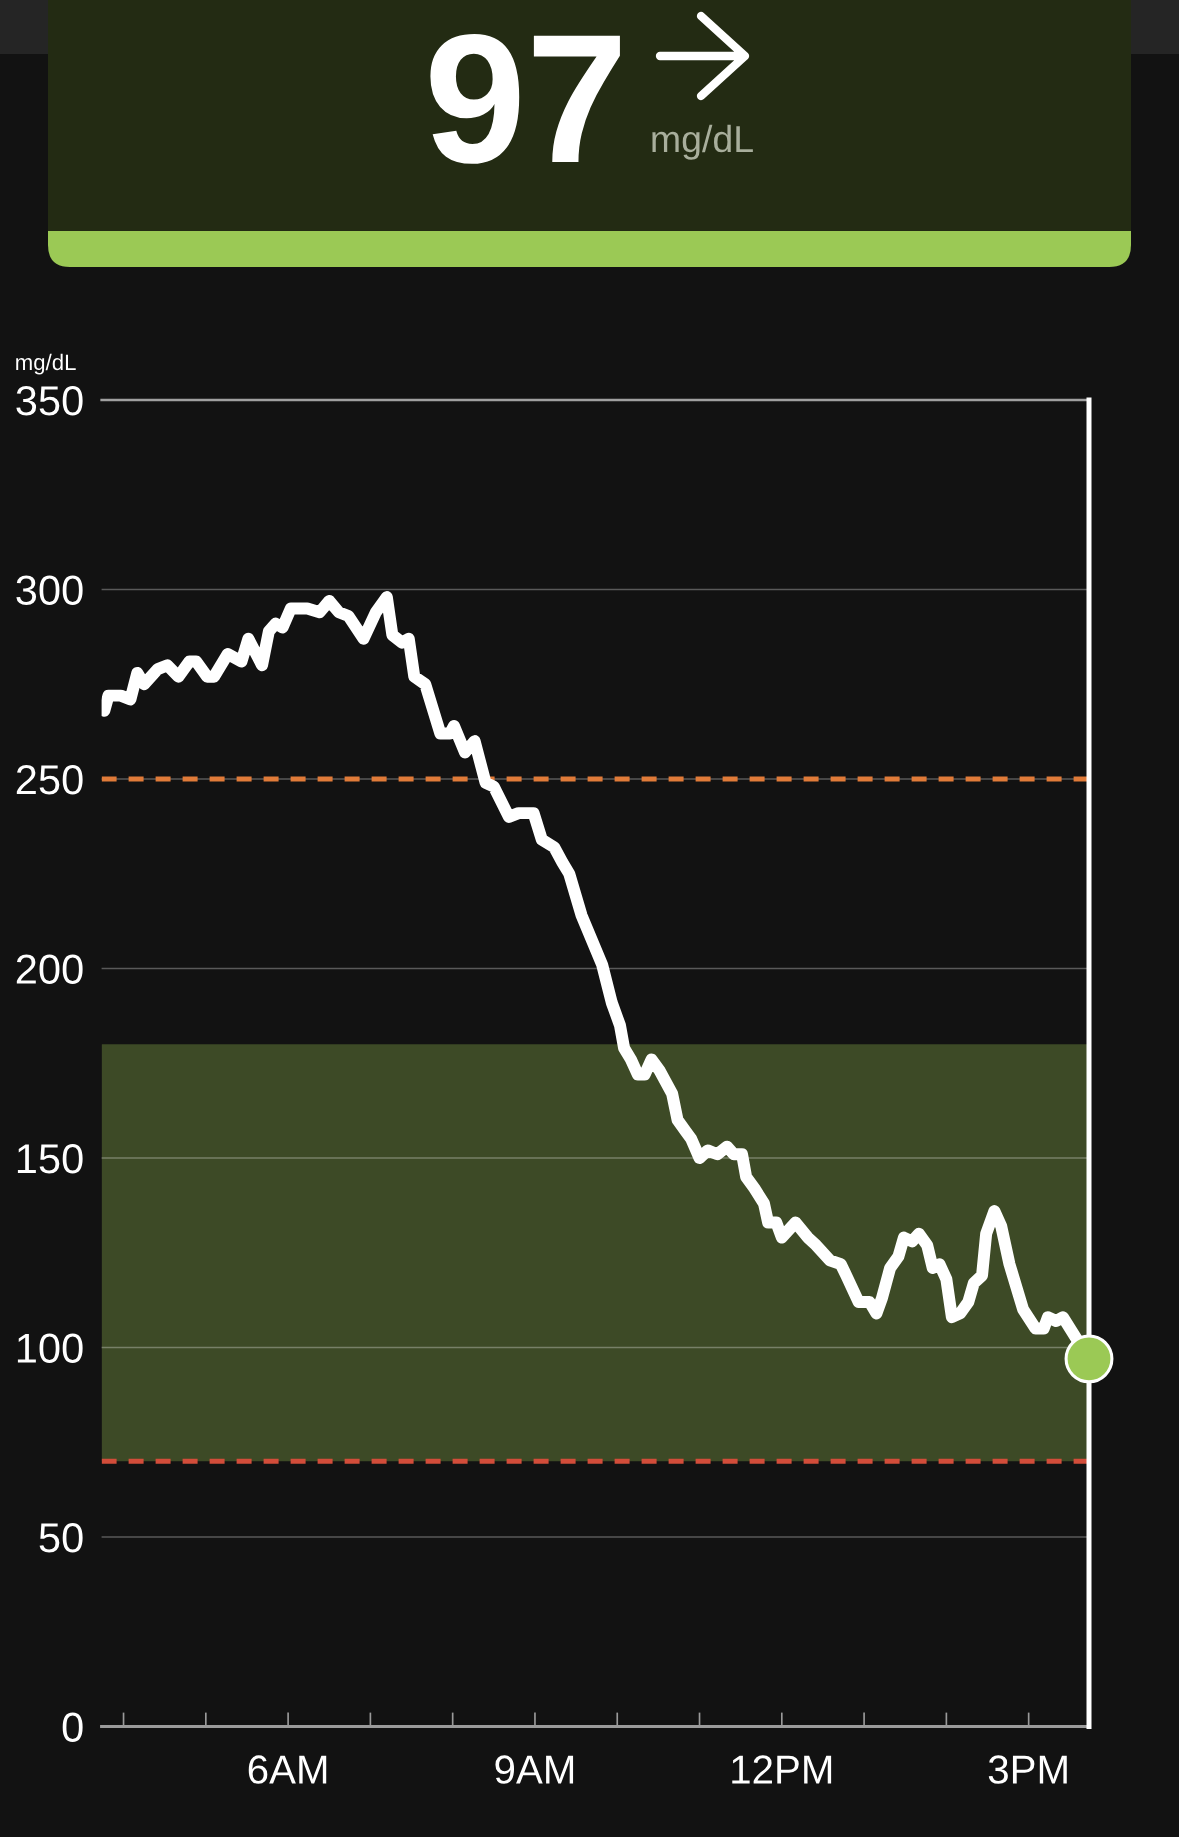  I want to click on x-tick-label: 9AM, so click(534, 1769).